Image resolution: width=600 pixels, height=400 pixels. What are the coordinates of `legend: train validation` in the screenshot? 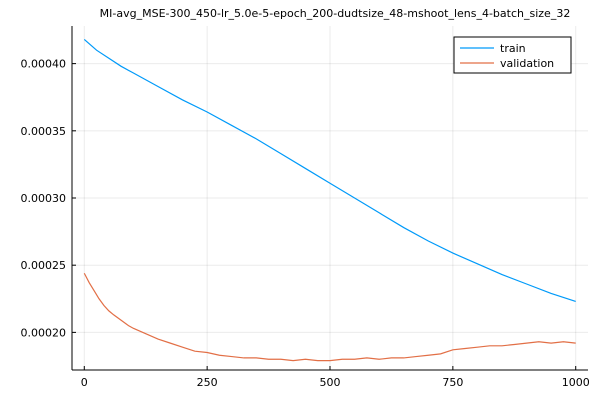 It's located at (512, 55).